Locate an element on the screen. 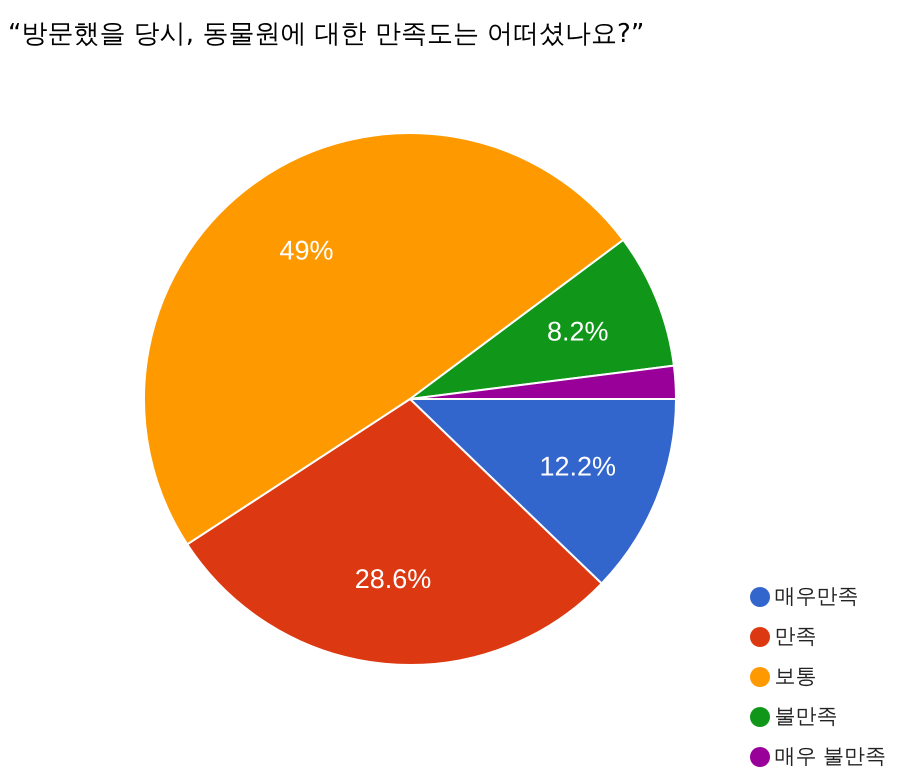  data-label: 12.2% is located at coordinates (577, 467).